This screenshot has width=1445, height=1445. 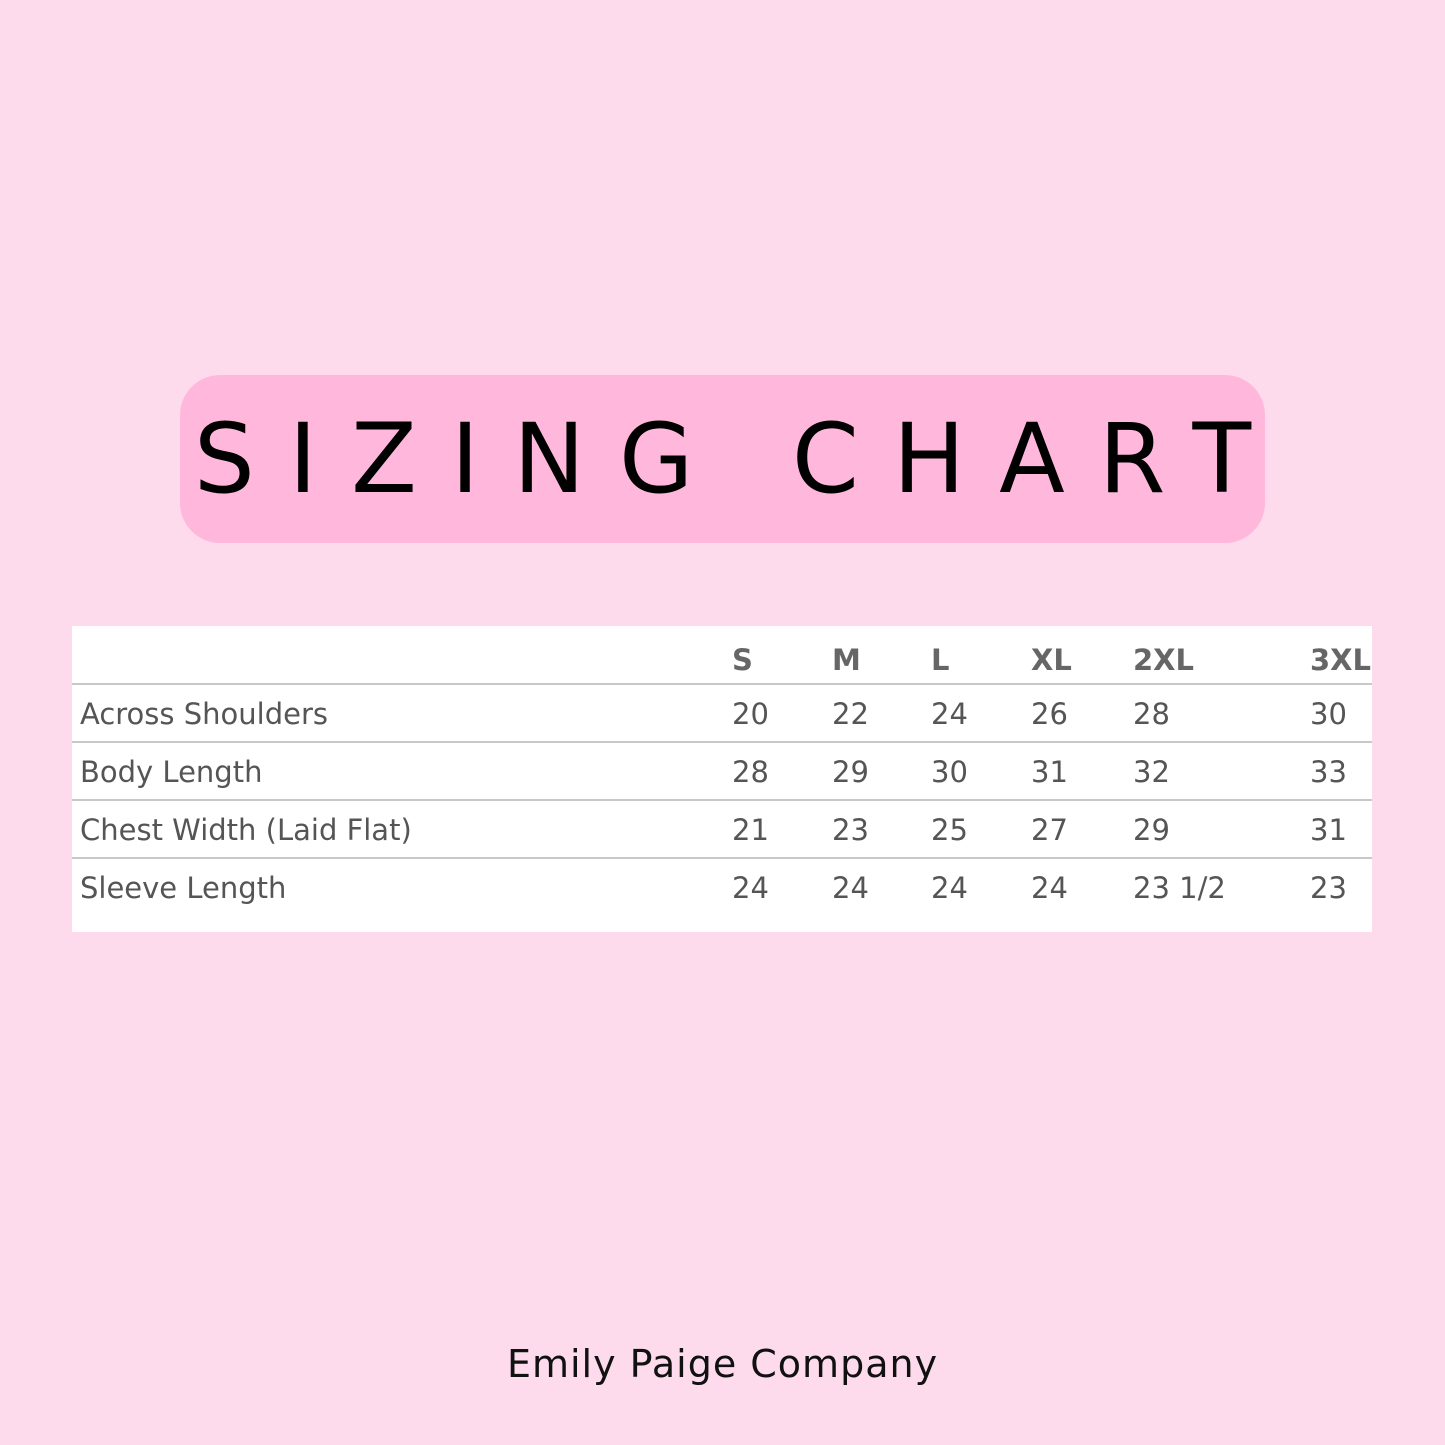 I want to click on row-label: Sleeve Length, so click(x=183, y=888).